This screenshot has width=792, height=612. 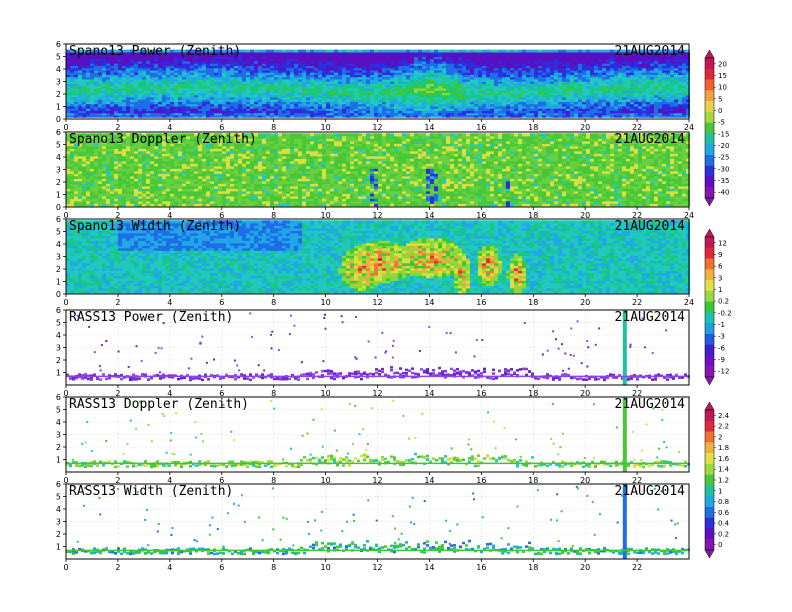 What do you see at coordinates (58, 69) in the screenshot?
I see `y-tick-label: 4` at bounding box center [58, 69].